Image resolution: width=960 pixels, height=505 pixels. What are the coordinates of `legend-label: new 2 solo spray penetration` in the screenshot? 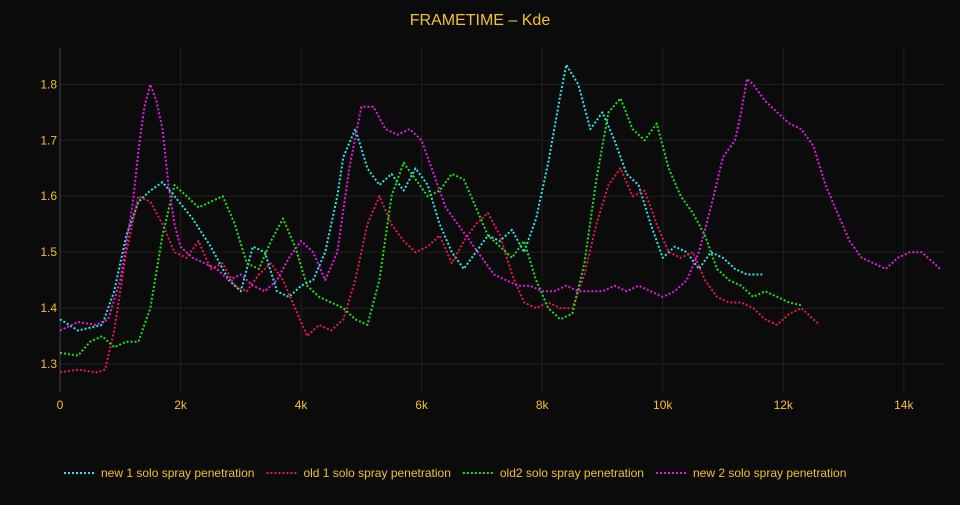 It's located at (769, 473).